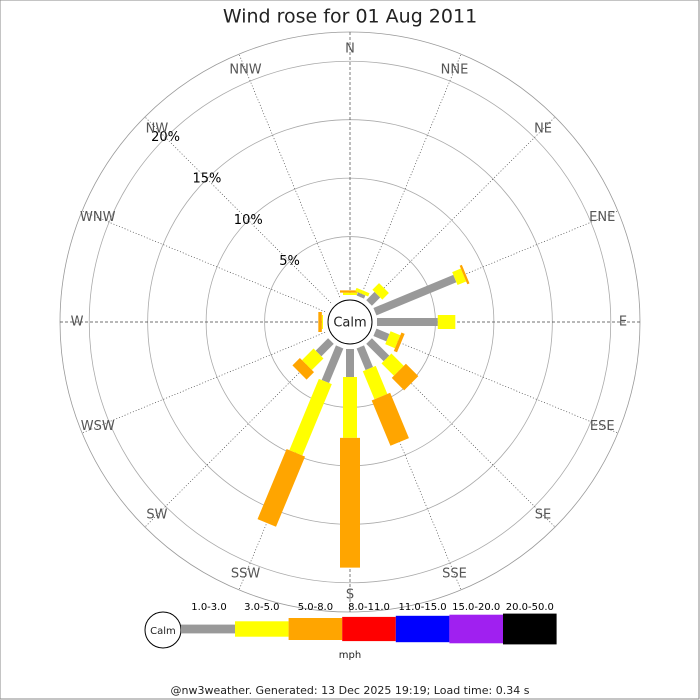  I want to click on legend-calm-label: Calm, so click(163, 631).